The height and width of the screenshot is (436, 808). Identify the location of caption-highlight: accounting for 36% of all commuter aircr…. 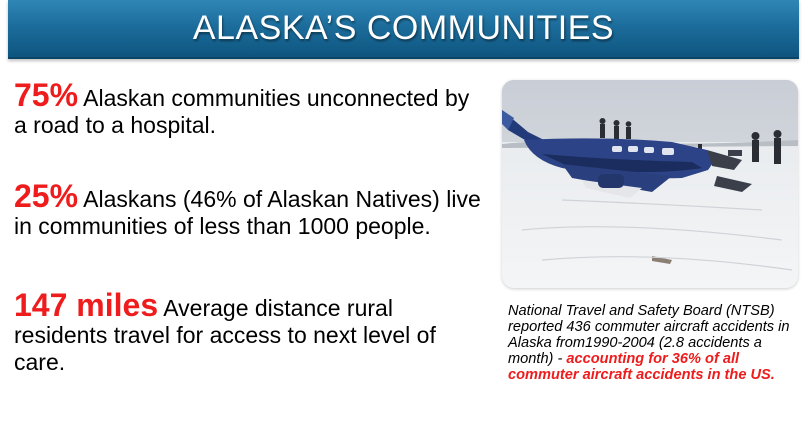
(641, 367).